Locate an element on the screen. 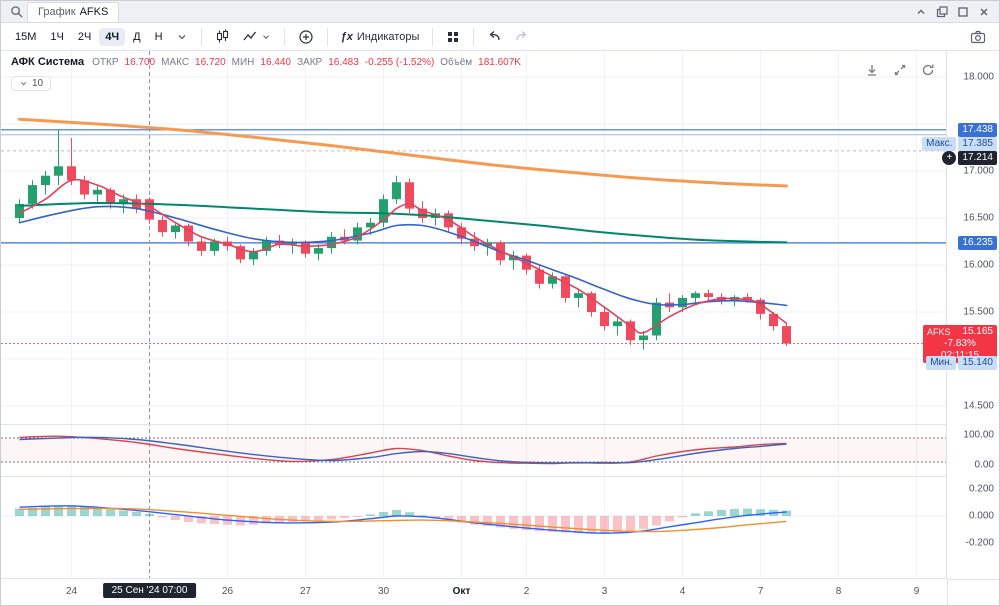  redo-icon is located at coordinates (521, 36).